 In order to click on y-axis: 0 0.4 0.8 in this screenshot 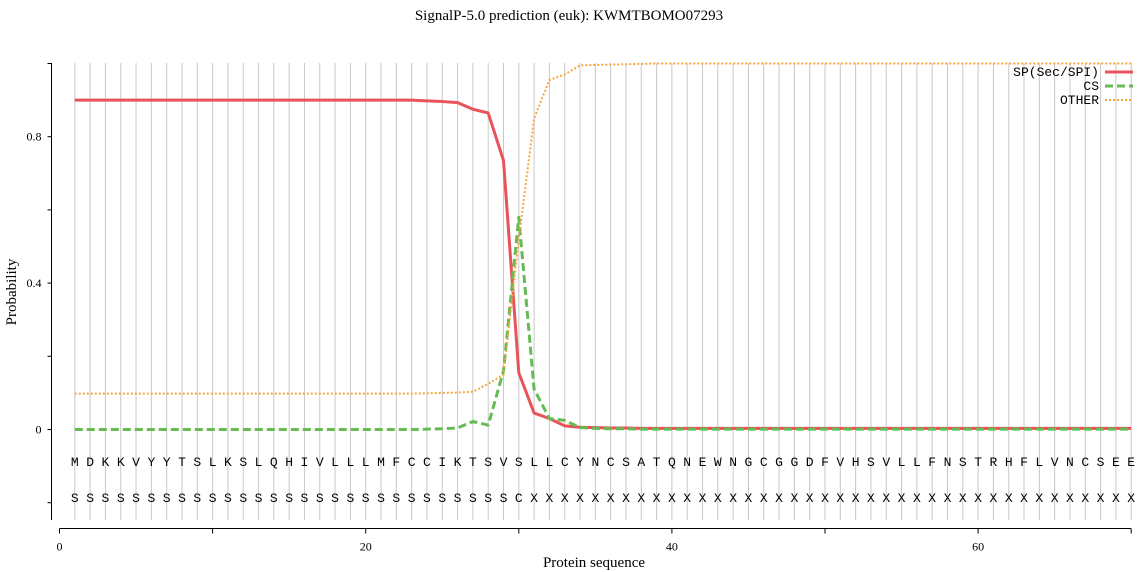, I will do `click(39, 291)`.